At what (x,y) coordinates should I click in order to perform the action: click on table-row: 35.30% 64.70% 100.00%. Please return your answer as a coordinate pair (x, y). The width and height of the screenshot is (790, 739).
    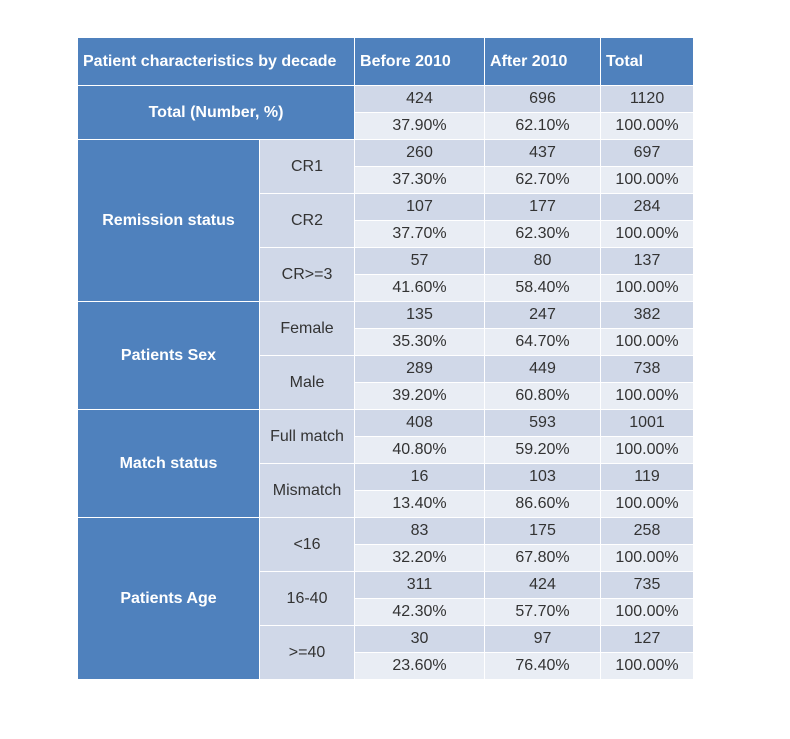
    Looking at the image, I should click on (386, 342).